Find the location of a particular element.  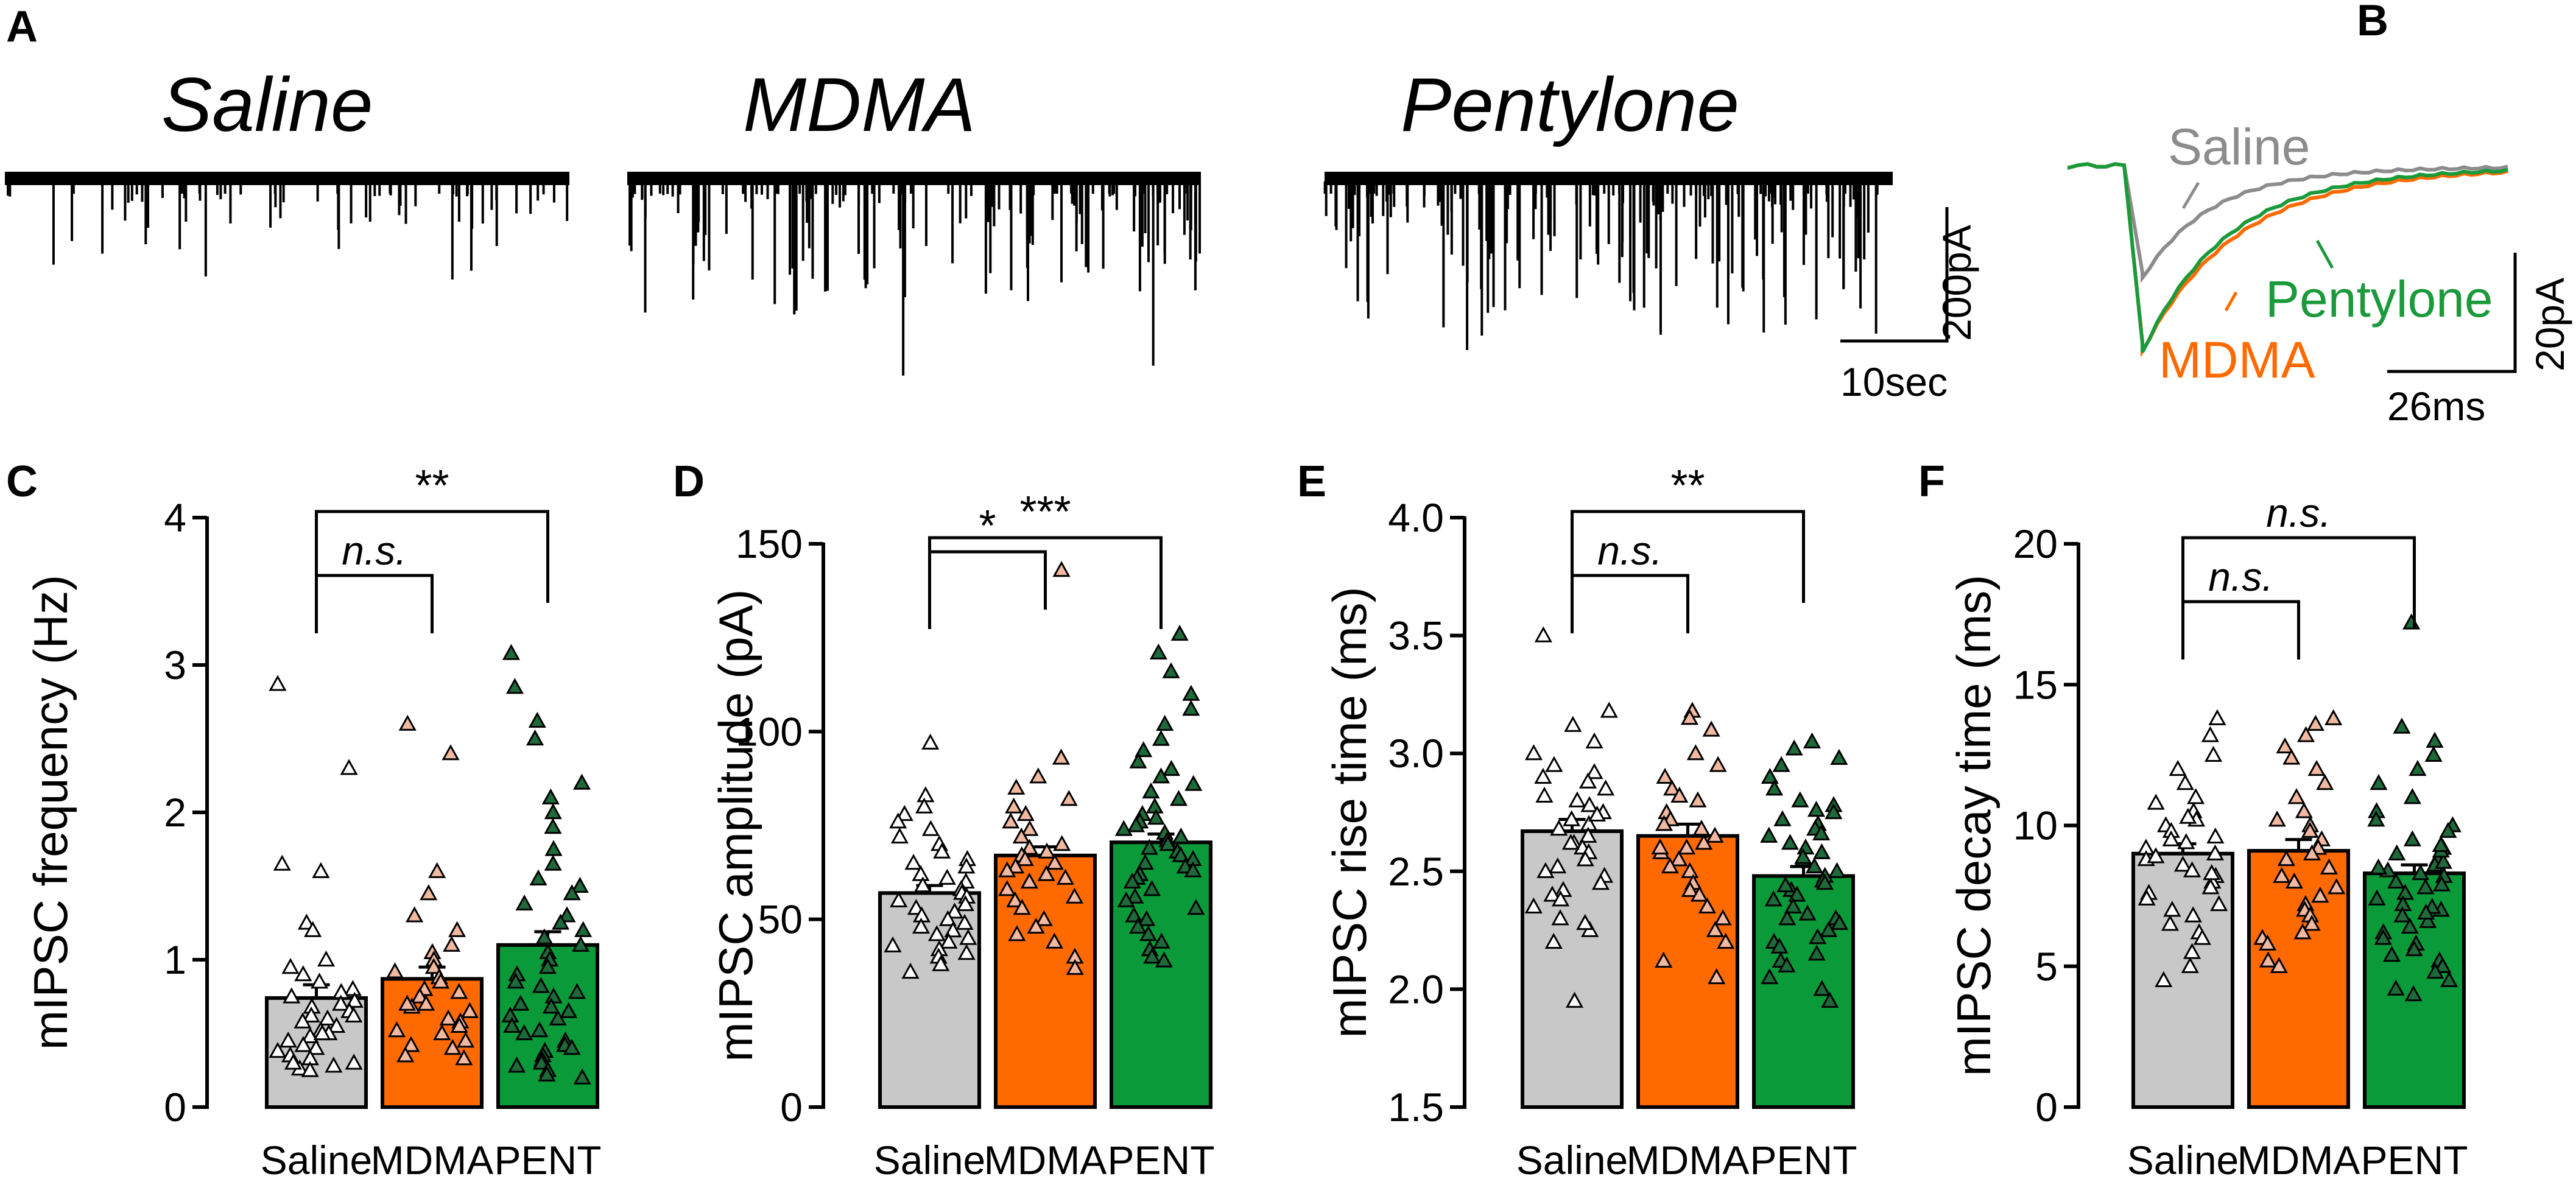

y-tick-label: 2 is located at coordinates (175, 812).